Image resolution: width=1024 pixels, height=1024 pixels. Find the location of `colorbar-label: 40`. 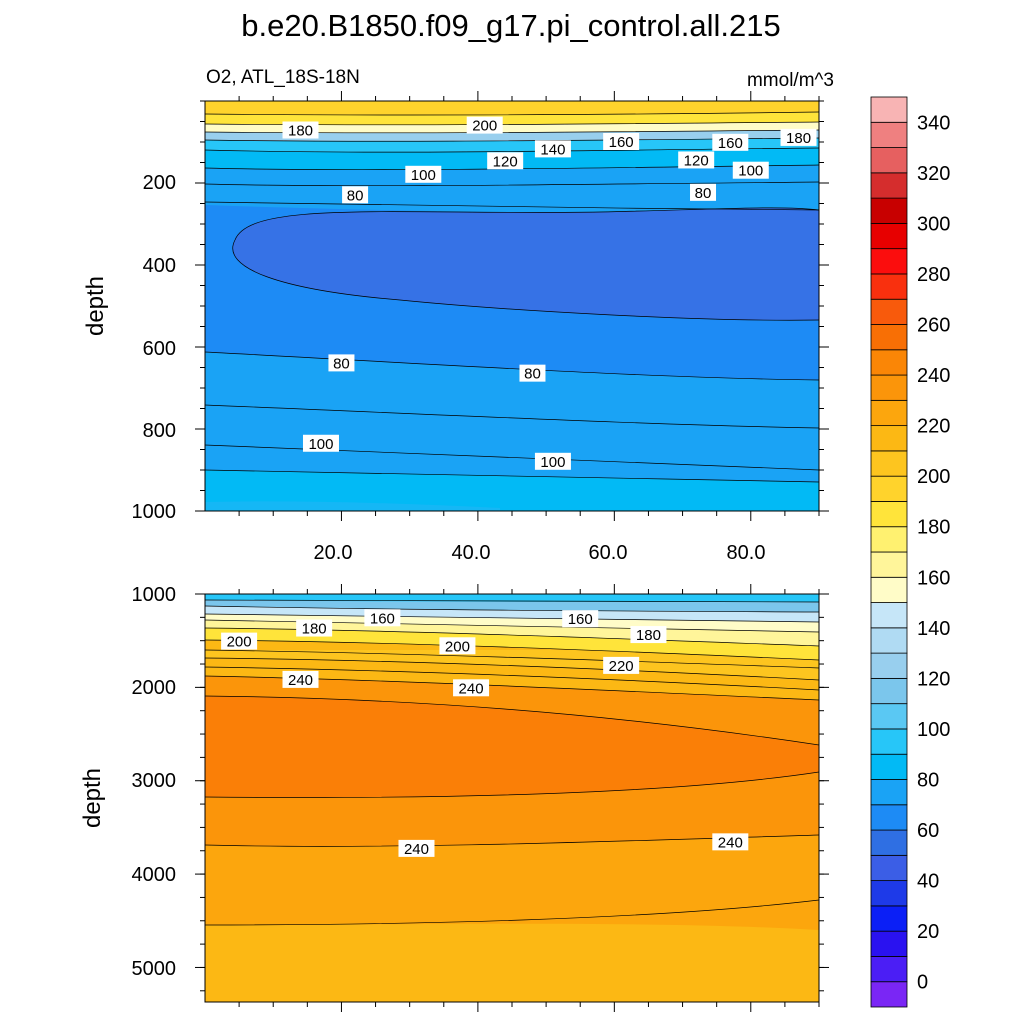

colorbar-label: 40 is located at coordinates (928, 882).